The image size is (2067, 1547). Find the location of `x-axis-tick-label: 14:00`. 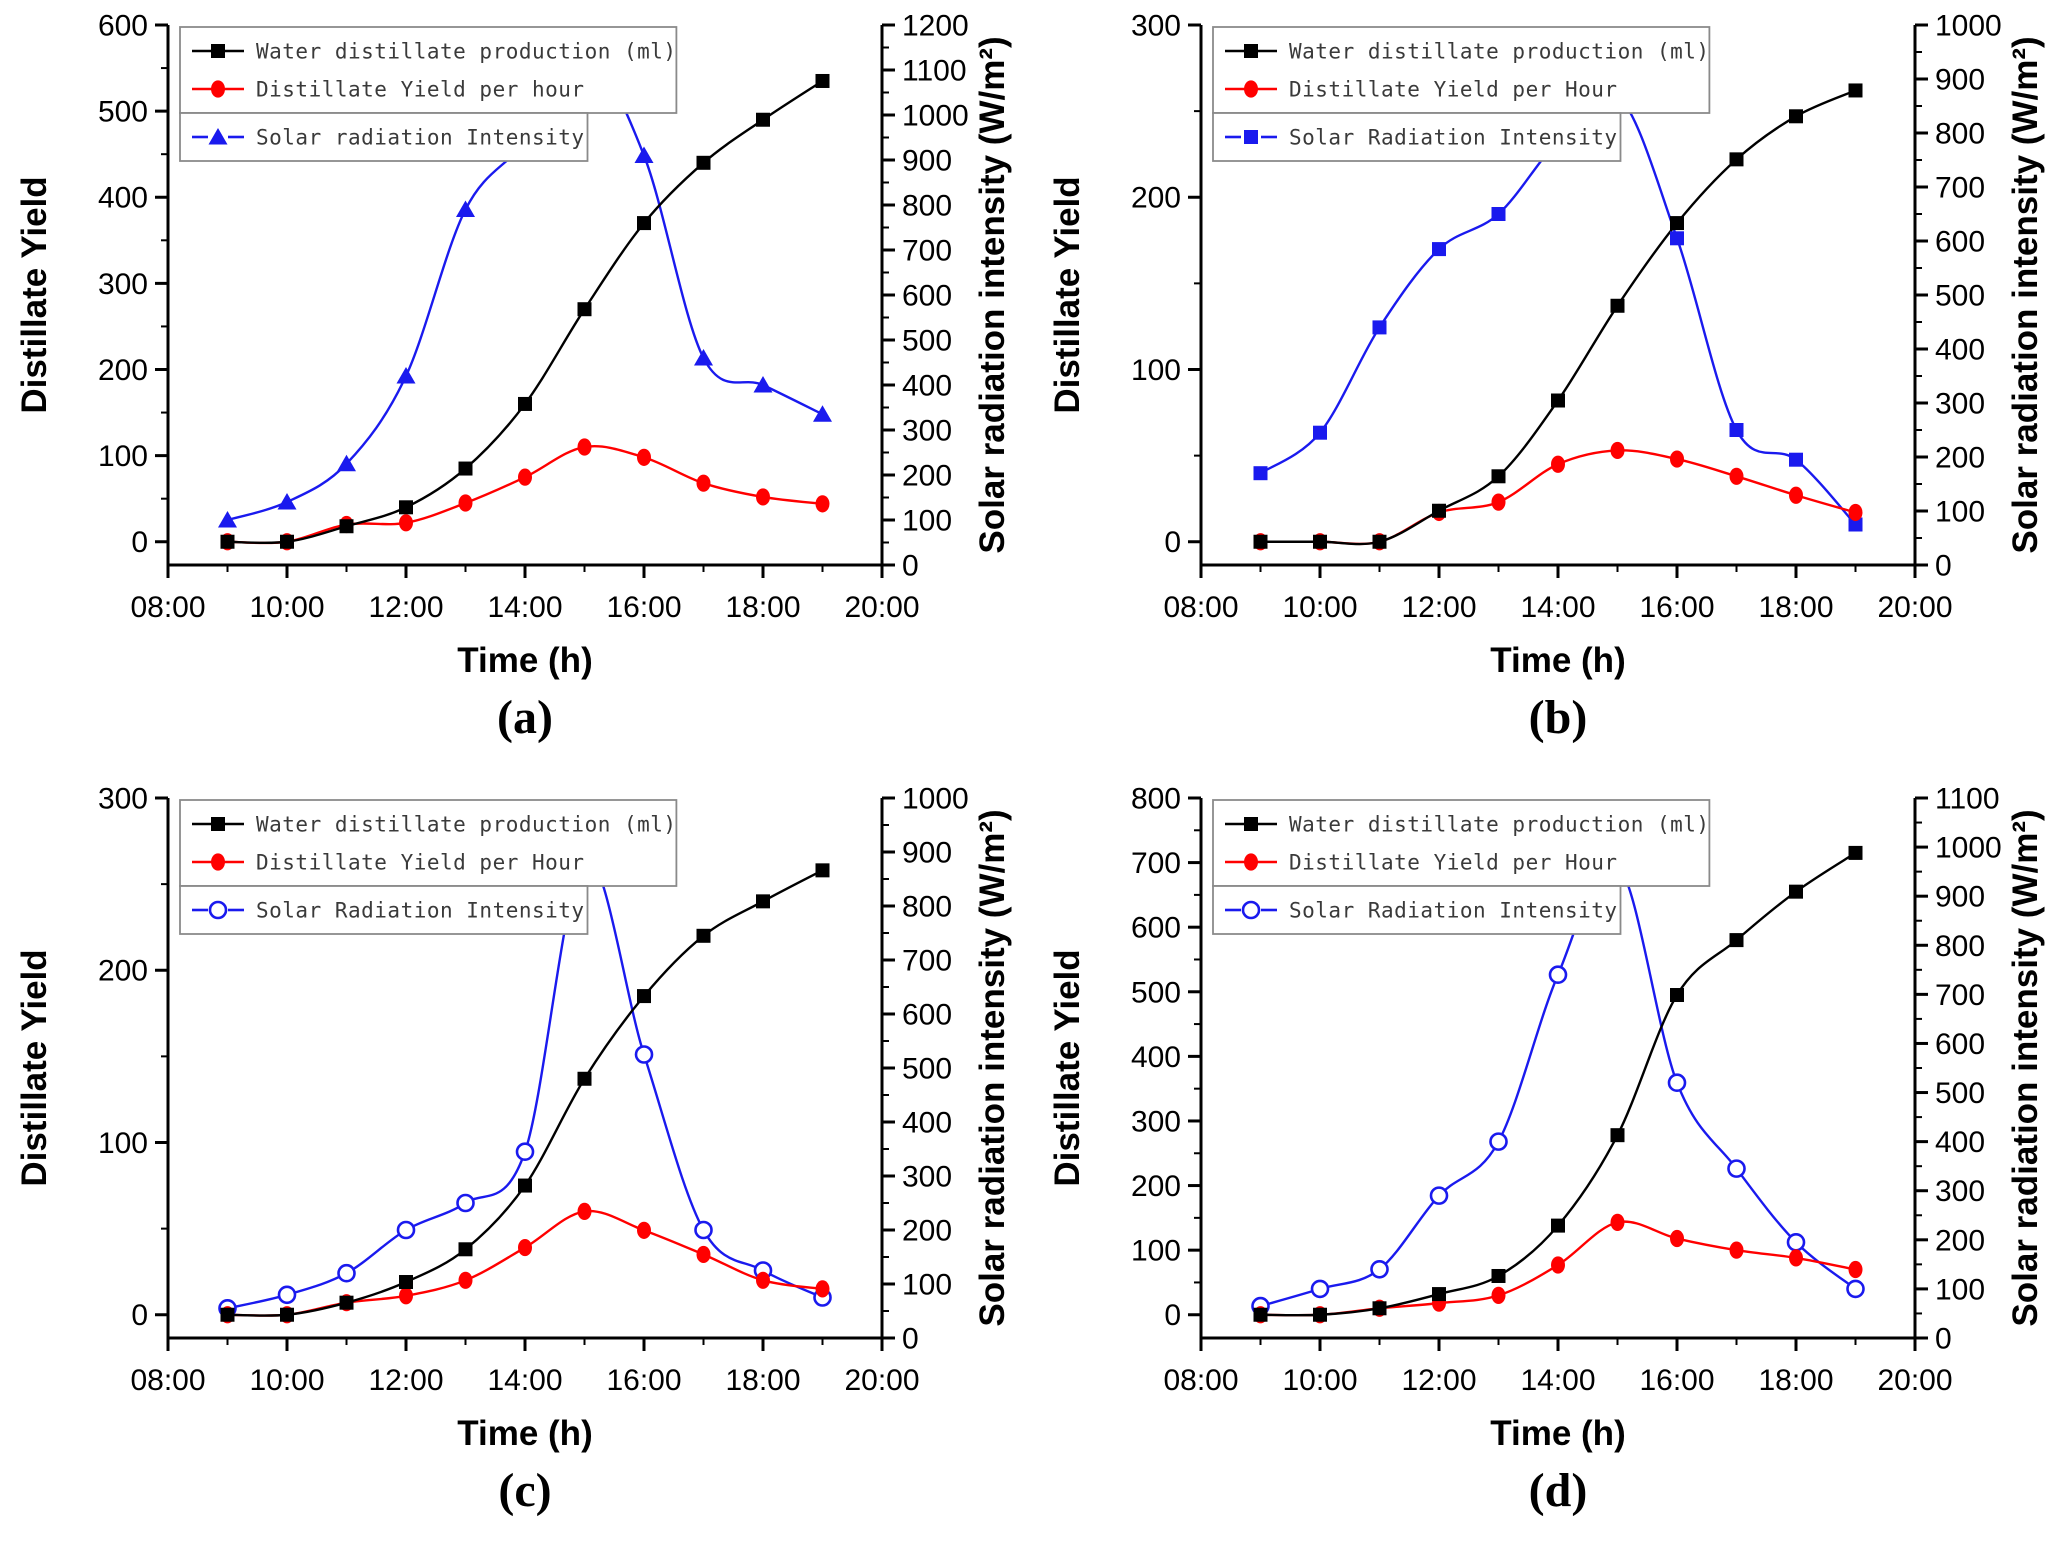

x-axis-tick-label: 14:00 is located at coordinates (1557, 1380).